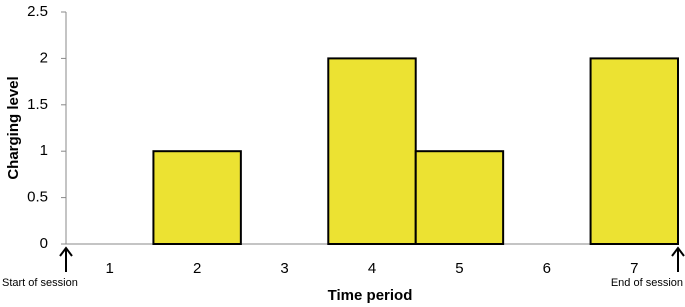  I want to click on x-tick-label: 2, so click(197, 268).